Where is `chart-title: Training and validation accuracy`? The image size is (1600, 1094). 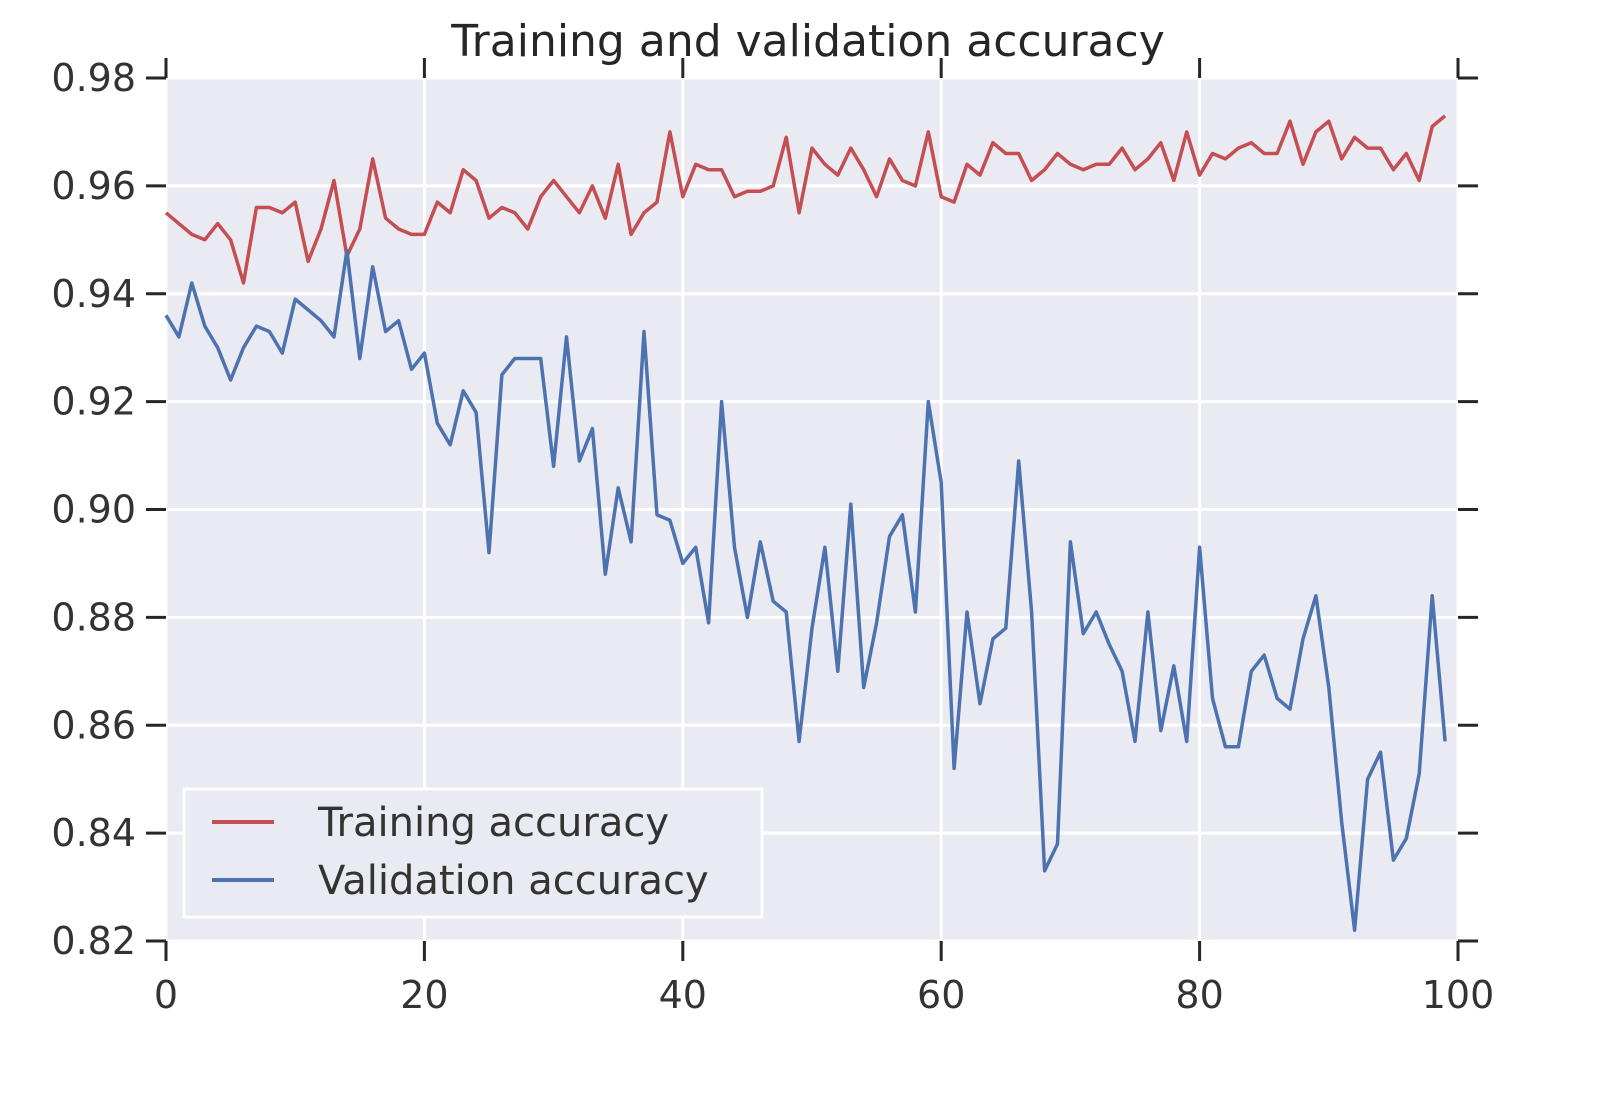 chart-title: Training and validation accuracy is located at coordinates (807, 41).